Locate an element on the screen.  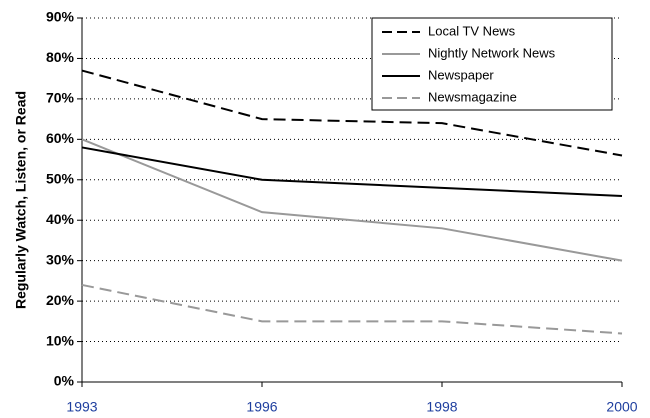
y-tick-label: 20% is located at coordinates (60, 300).